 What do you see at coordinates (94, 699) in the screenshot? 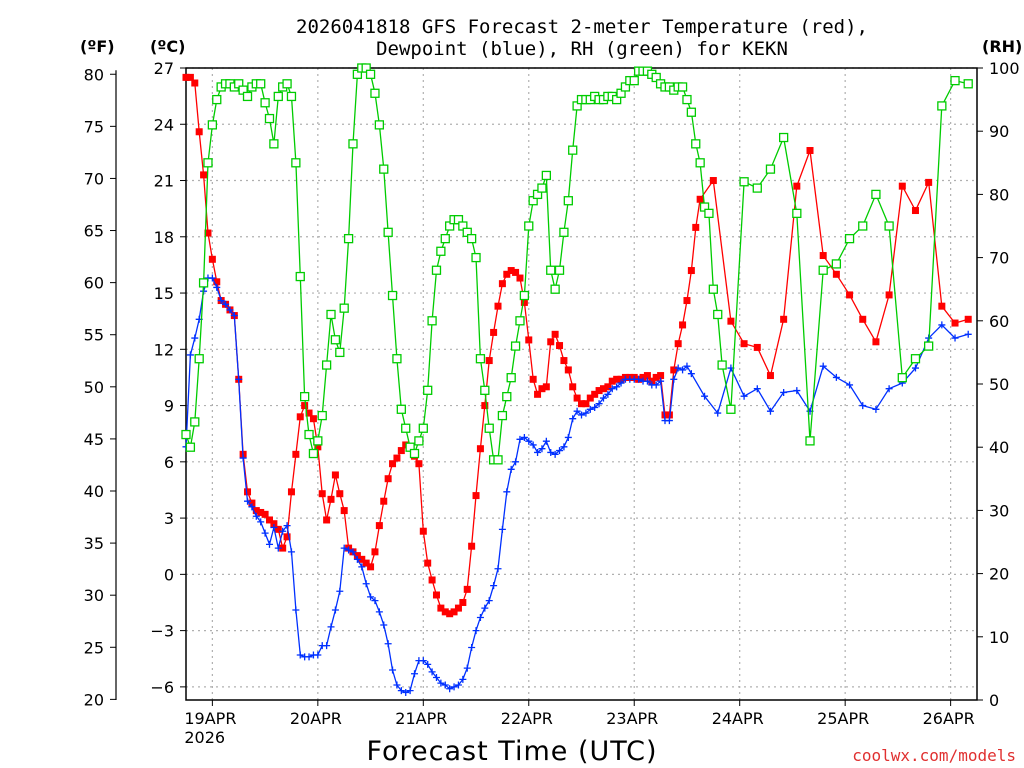
I see `fahrenheit-tick-label: 20` at bounding box center [94, 699].